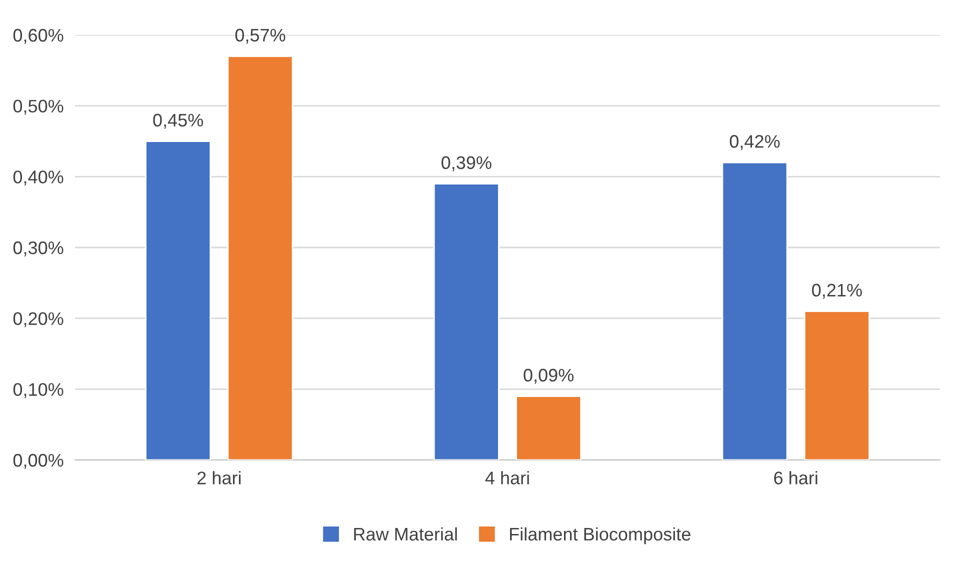 This screenshot has height=577, width=960. Describe the element at coordinates (600, 535) in the screenshot. I see `legend-label: Filament Biocomposite` at that location.